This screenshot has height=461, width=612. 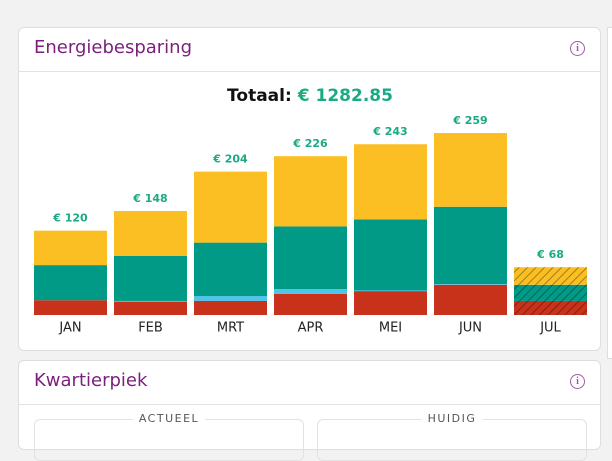 I want to click on box: HUIDIG, so click(x=452, y=436).